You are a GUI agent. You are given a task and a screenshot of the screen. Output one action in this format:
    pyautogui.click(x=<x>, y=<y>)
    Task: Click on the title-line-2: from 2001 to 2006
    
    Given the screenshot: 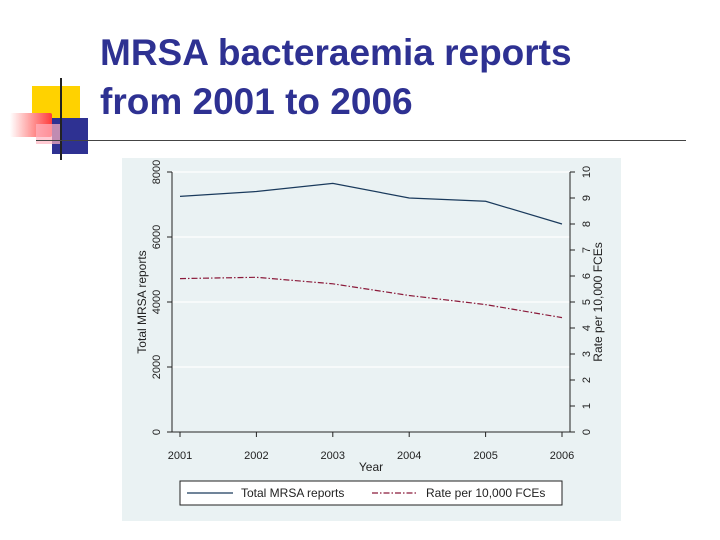 What is the action you would take?
    pyautogui.click(x=256, y=101)
    